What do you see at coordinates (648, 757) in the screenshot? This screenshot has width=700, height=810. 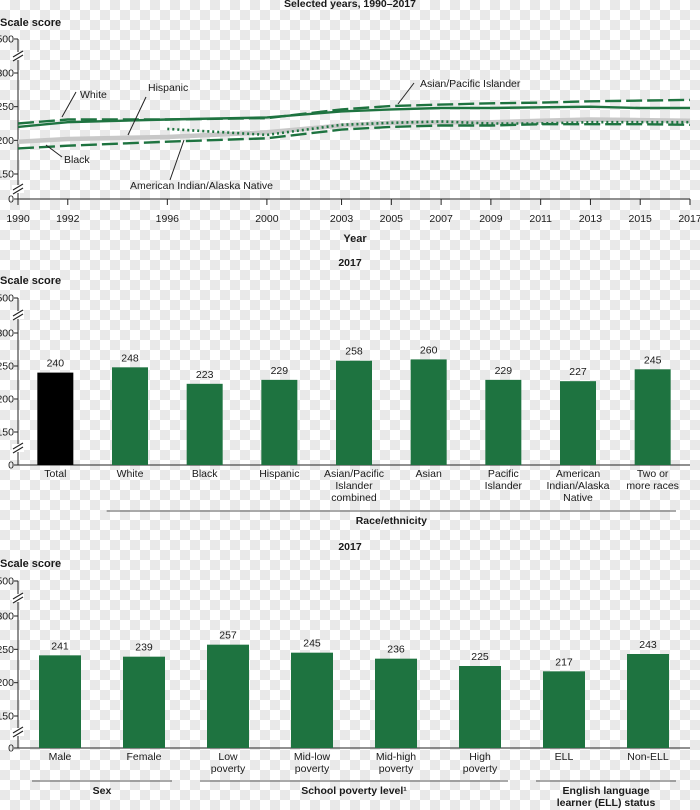 I see `category-label: Non-ELL` at bounding box center [648, 757].